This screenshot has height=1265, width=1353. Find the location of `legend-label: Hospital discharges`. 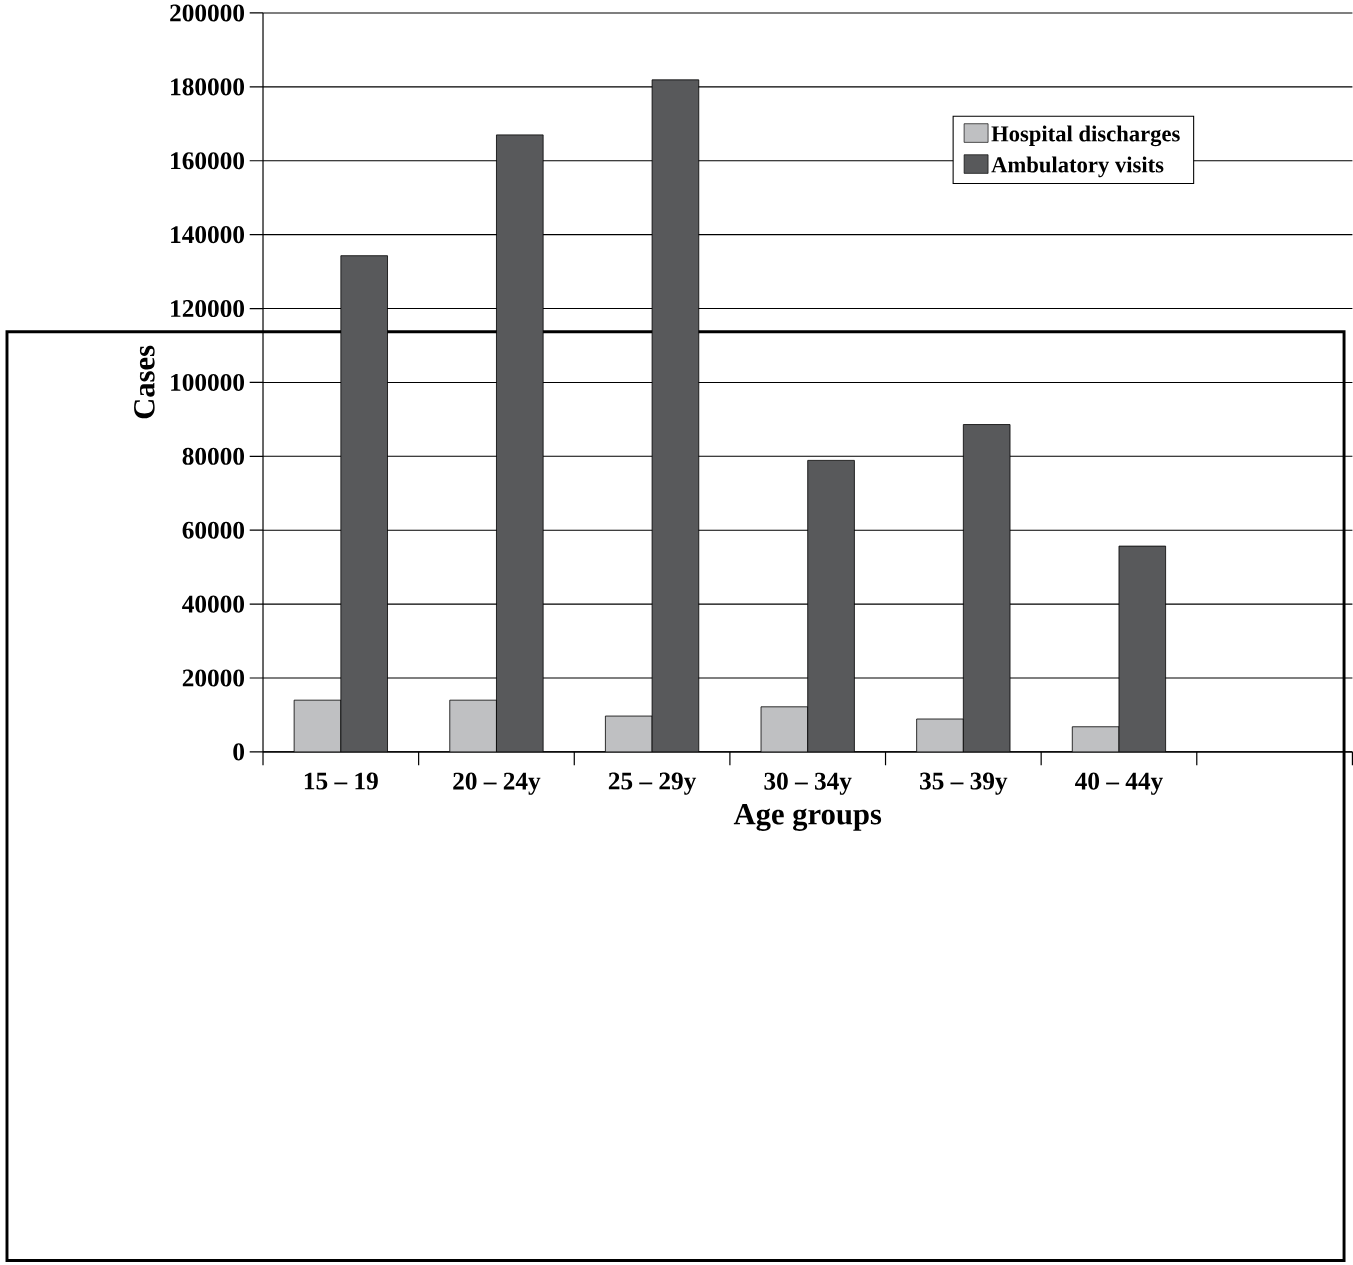

legend-label: Hospital discharges is located at coordinates (1085, 136).